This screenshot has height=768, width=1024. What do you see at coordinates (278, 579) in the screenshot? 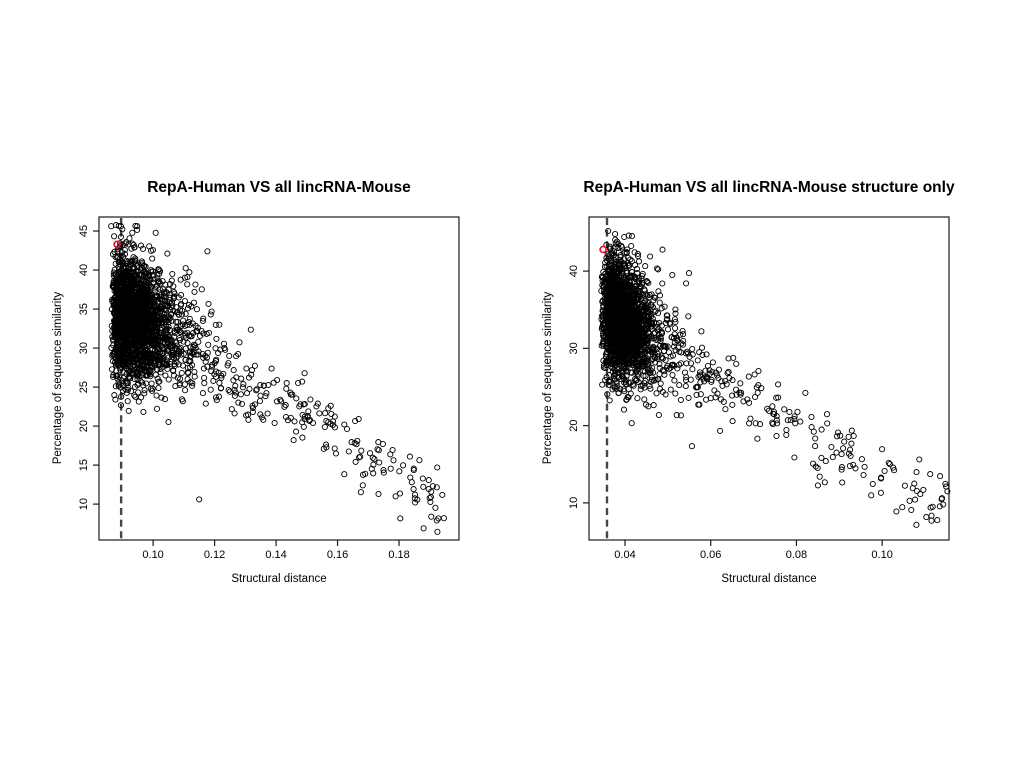
I see `x-axis-title: Structural distance` at bounding box center [278, 579].